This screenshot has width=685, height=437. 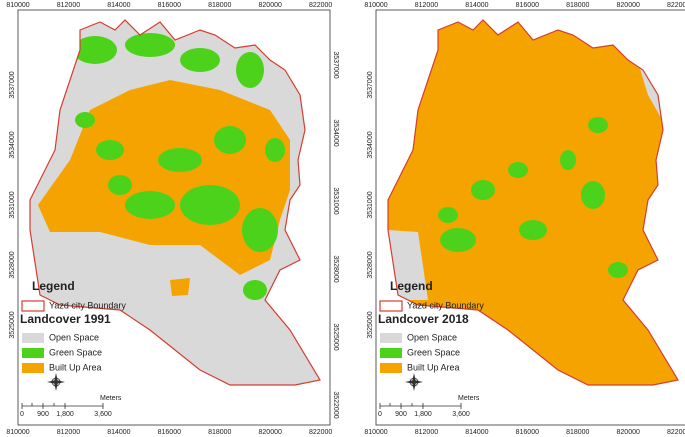 What do you see at coordinates (22, 414) in the screenshot?
I see `scale-label: 0` at bounding box center [22, 414].